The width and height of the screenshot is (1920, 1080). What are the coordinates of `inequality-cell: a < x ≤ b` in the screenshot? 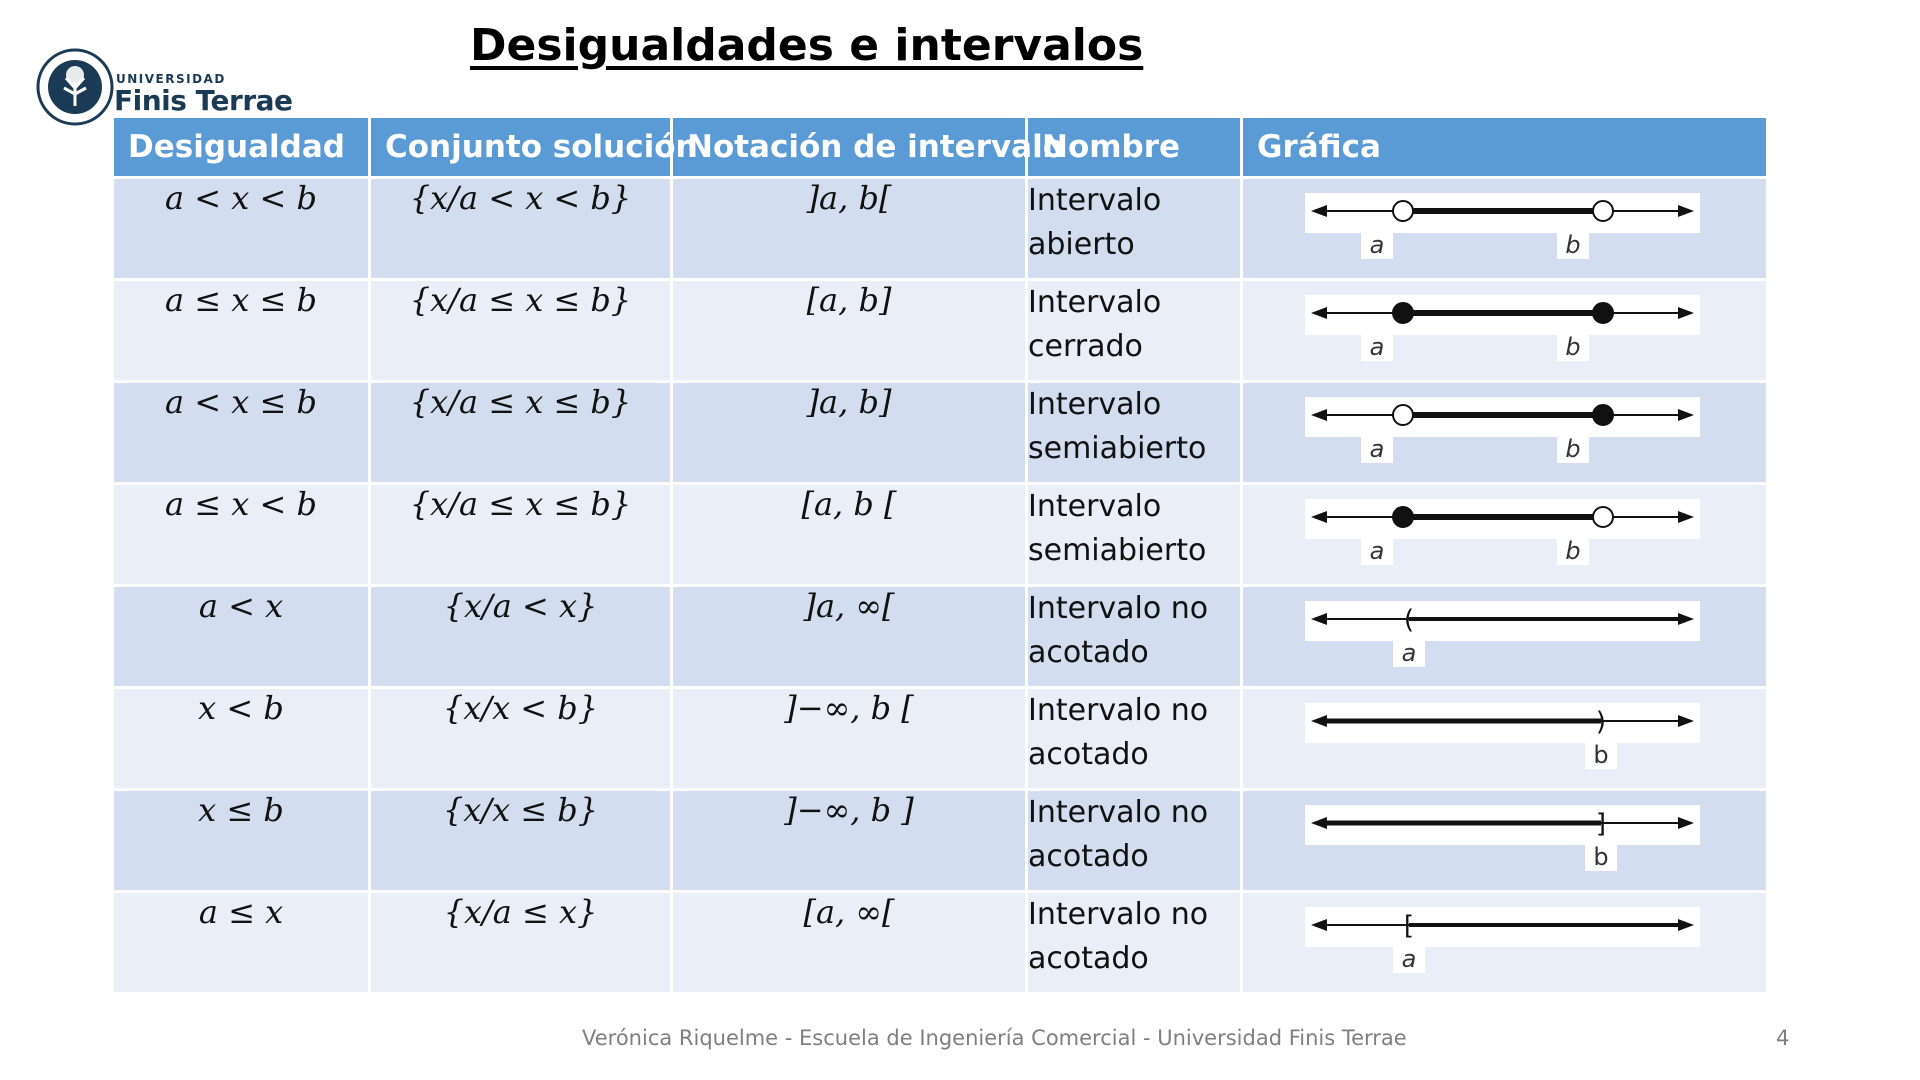 It's located at (241, 432).